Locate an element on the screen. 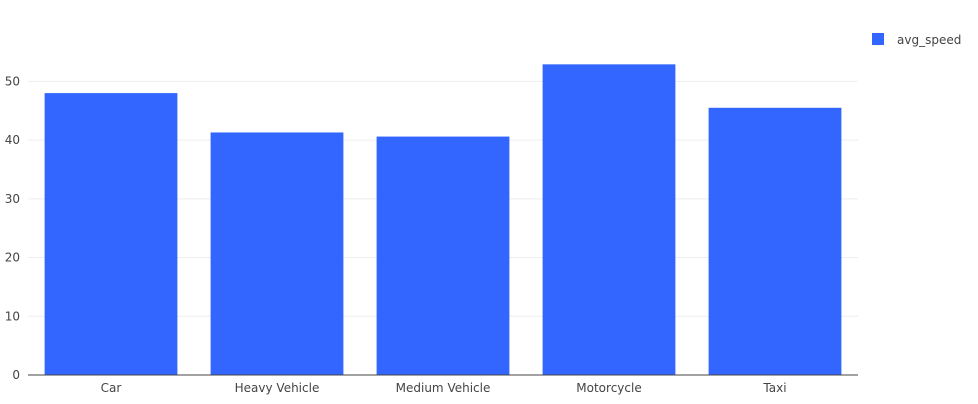 The width and height of the screenshot is (978, 404). y-tick-label-40: 40 is located at coordinates (12, 140).